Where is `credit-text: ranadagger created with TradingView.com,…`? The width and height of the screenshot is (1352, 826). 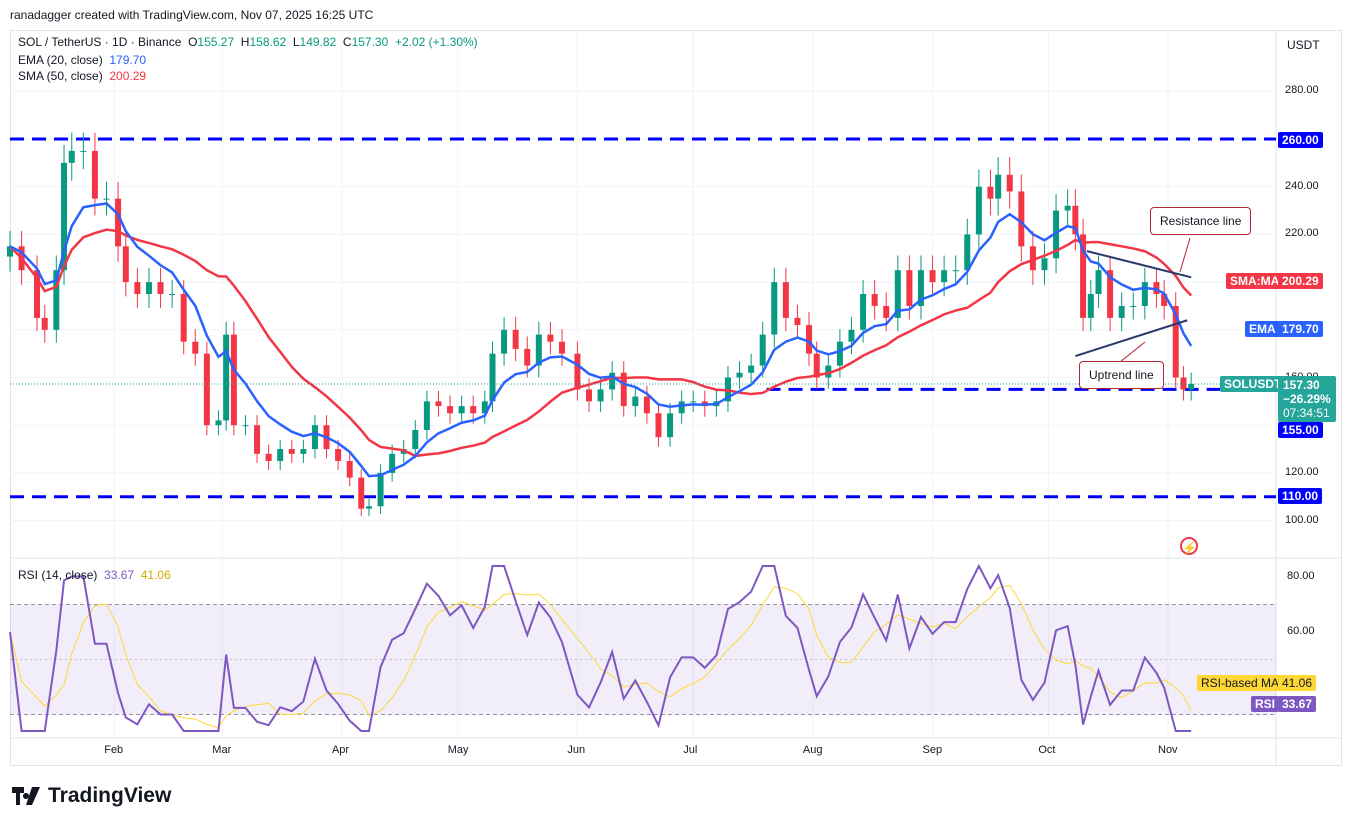
credit-text: ranadagger created with TradingView.com,… is located at coordinates (192, 15).